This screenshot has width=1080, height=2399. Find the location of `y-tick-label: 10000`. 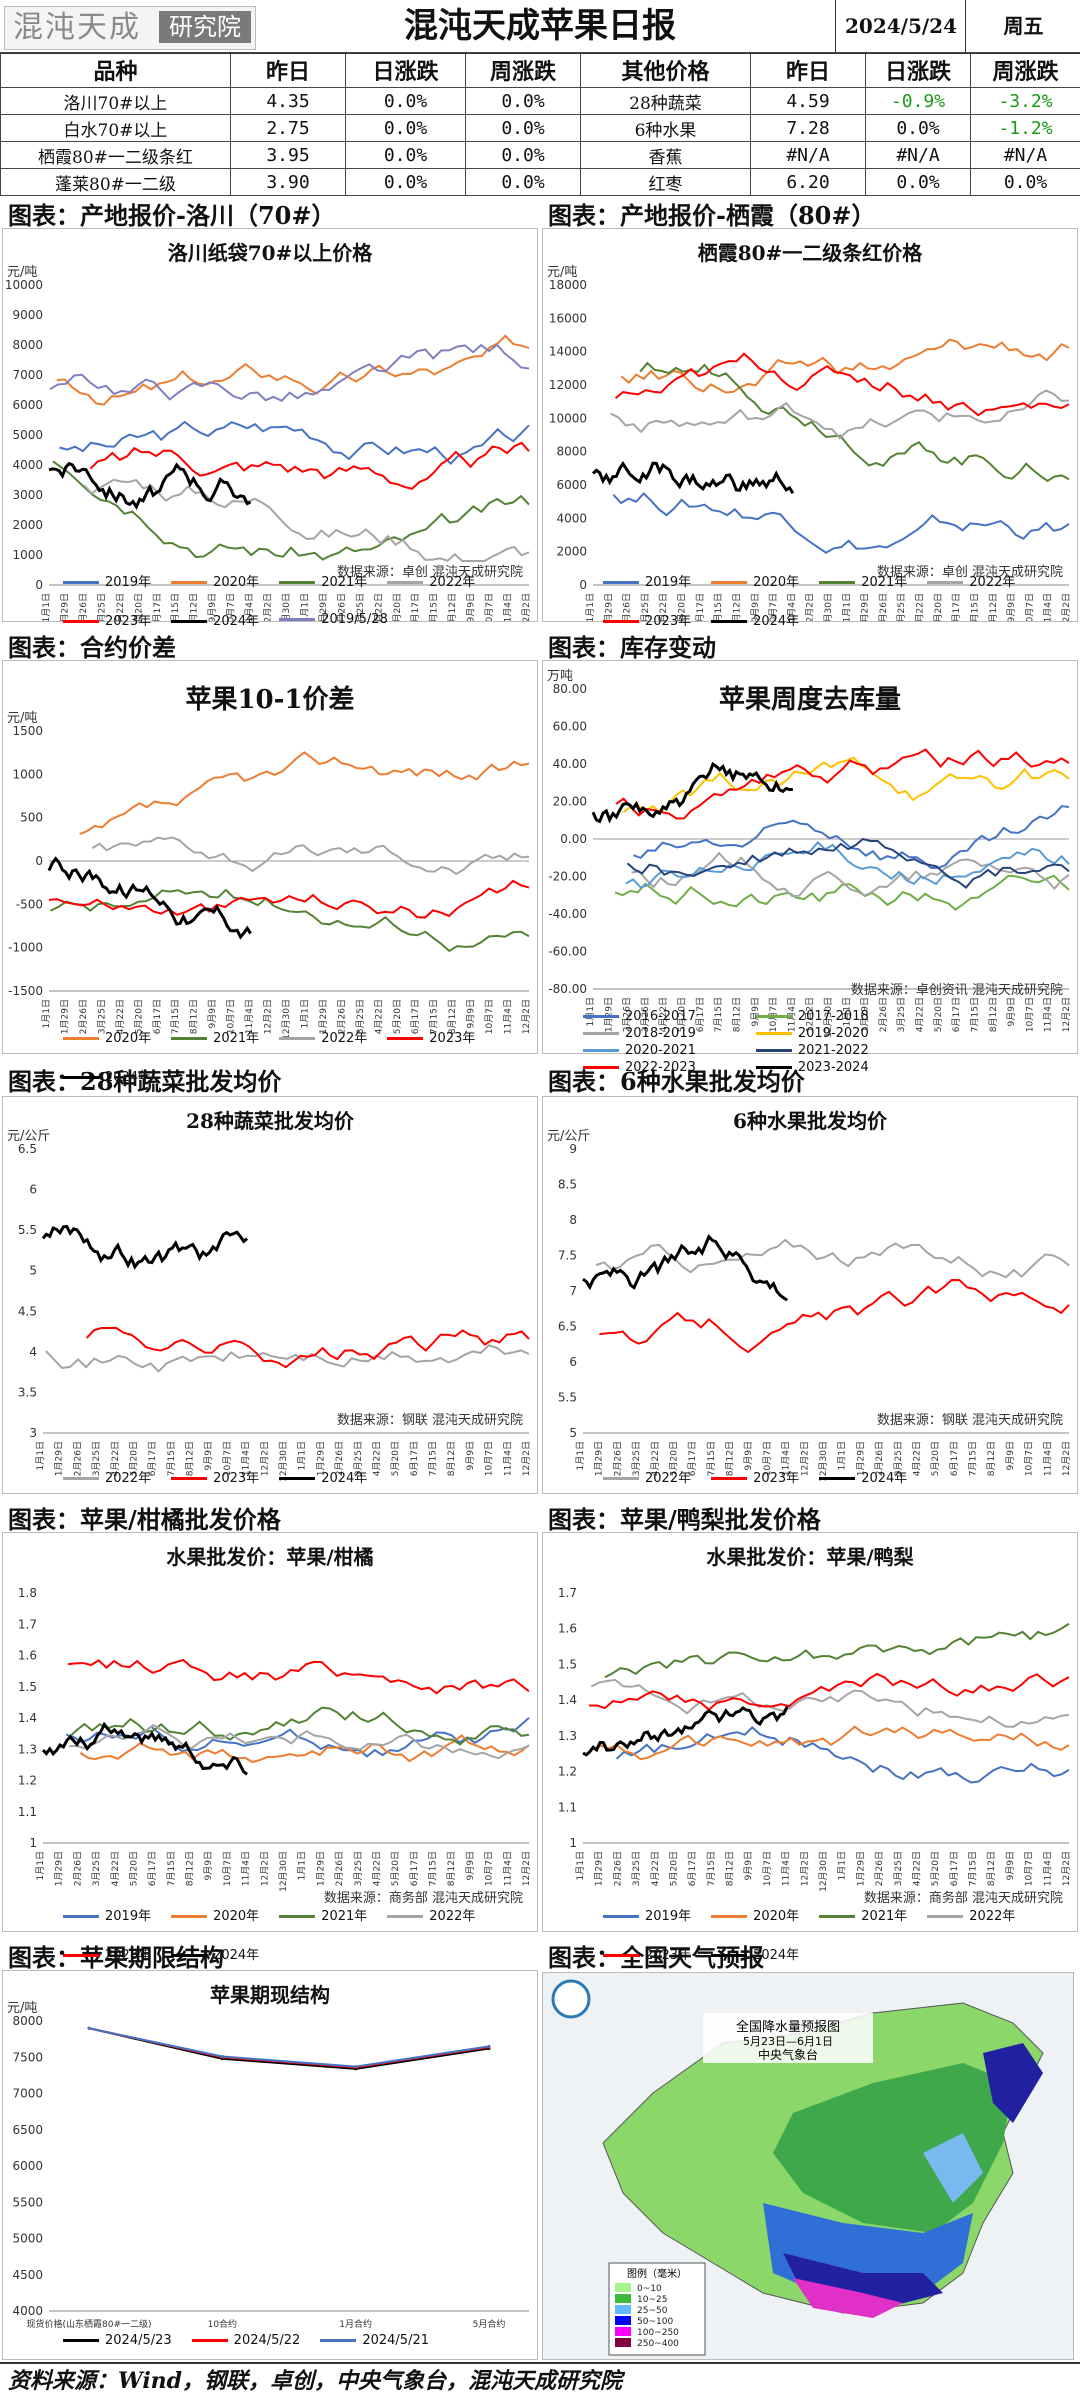

y-tick-label: 10000 is located at coordinates (568, 418).